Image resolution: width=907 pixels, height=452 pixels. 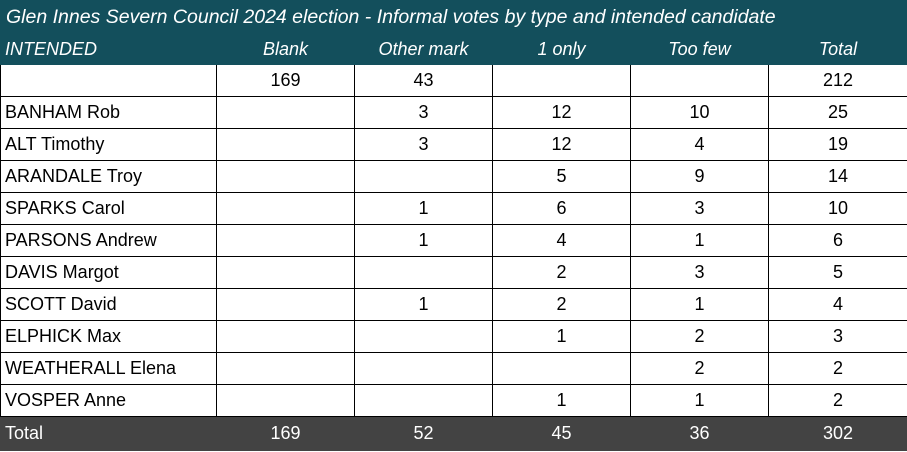 I want to click on table-row: ARANDALE Troy 5 9 14, so click(x=453, y=176).